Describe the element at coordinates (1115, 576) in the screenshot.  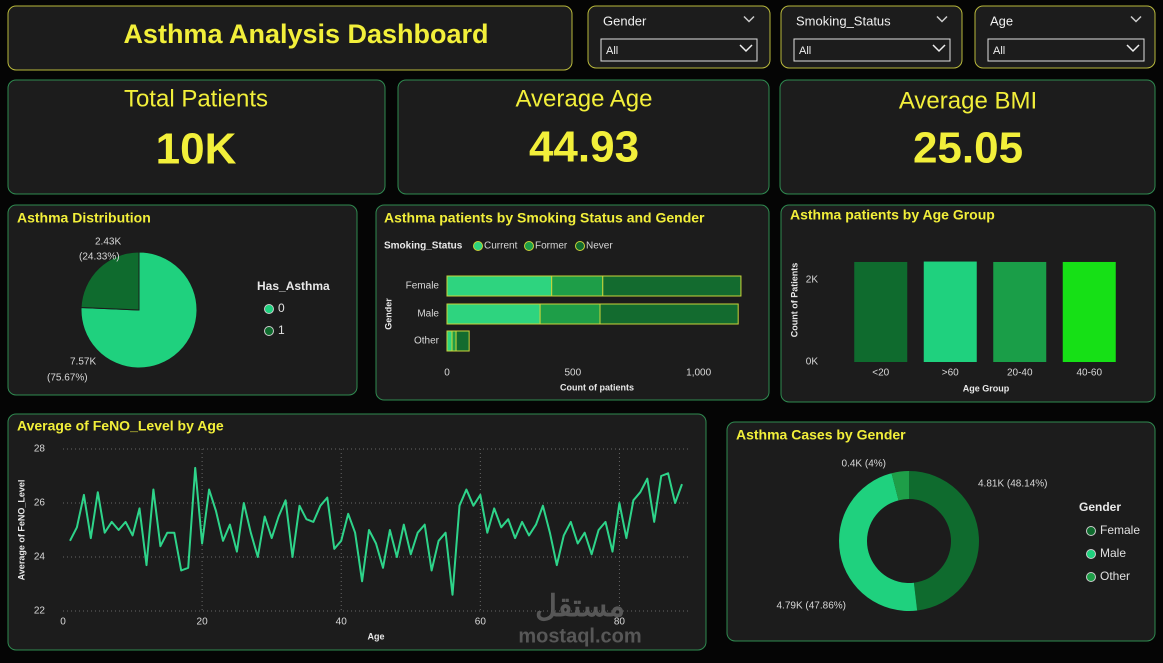
I see `legend-label: Other` at that location.